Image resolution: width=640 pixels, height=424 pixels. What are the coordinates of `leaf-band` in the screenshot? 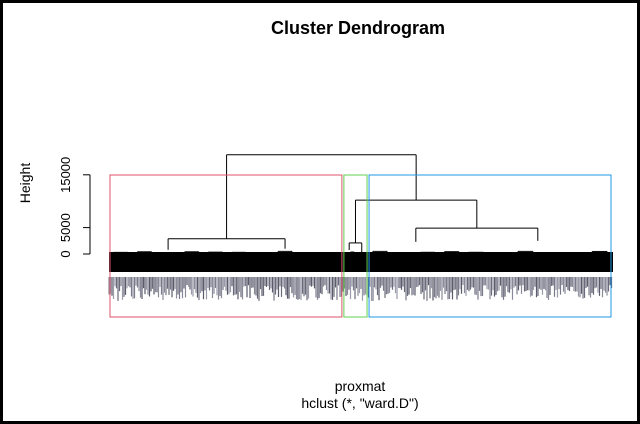 It's located at (360, 276).